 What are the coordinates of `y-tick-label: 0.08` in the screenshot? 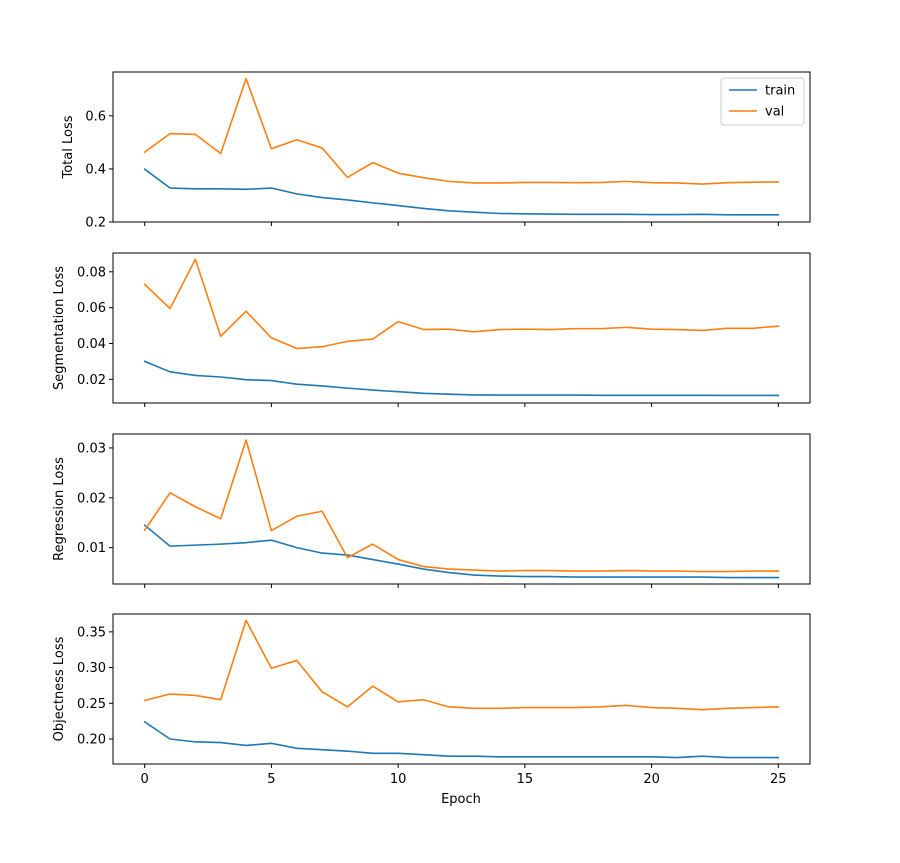 It's located at (91, 272).